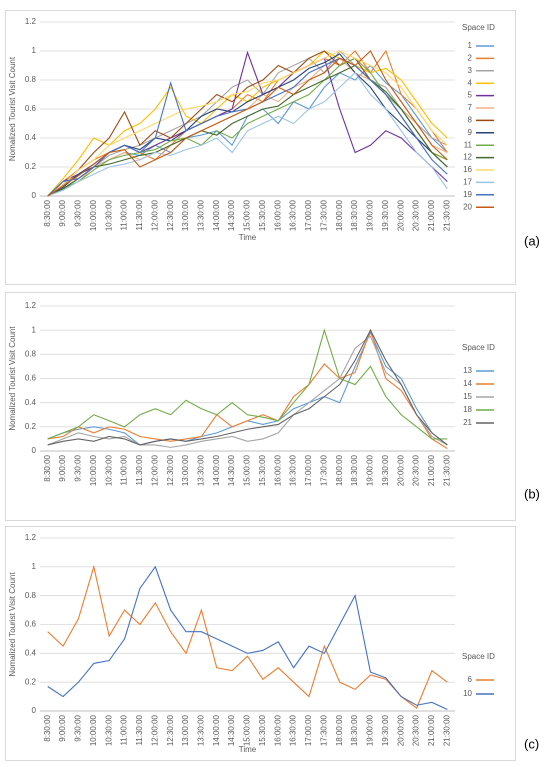 This screenshot has width=550, height=767. Describe the element at coordinates (467, 157) in the screenshot. I see `legend-label: 12` at that location.